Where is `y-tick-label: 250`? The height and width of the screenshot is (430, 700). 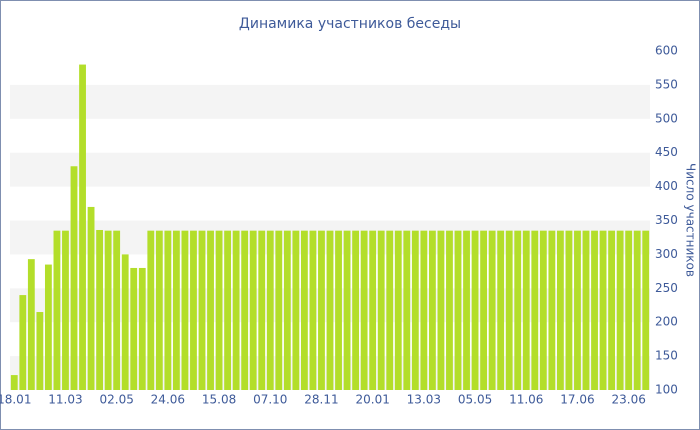
y-tick-label: 250 is located at coordinates (666, 288).